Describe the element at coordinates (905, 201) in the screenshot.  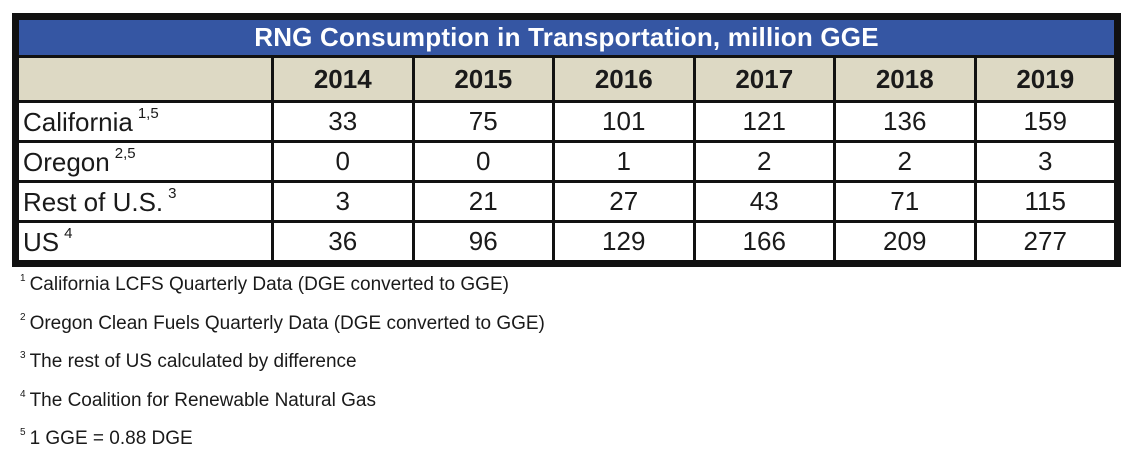
I see `value-cell: 71` at that location.